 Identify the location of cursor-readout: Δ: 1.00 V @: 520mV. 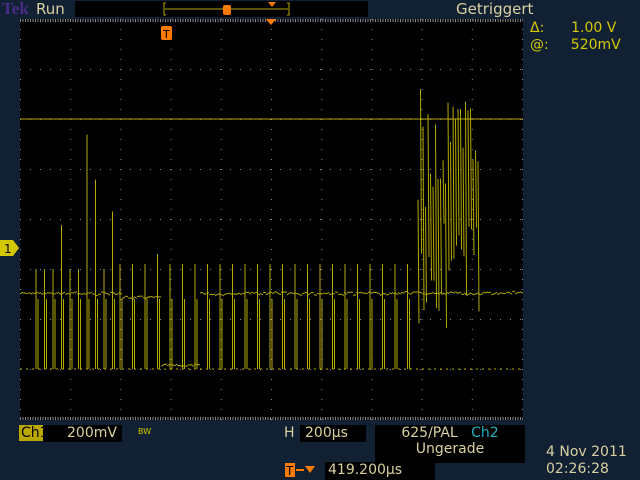
(575, 37).